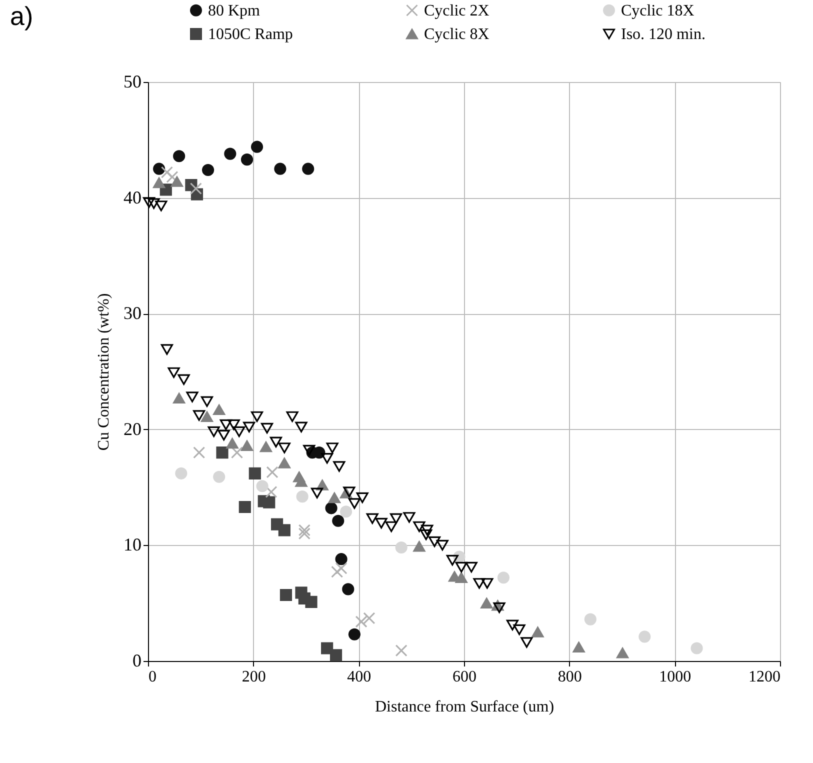 This screenshot has height=763, width=813. What do you see at coordinates (675, 677) in the screenshot?
I see `x-tick-label: 1000` at bounding box center [675, 677].